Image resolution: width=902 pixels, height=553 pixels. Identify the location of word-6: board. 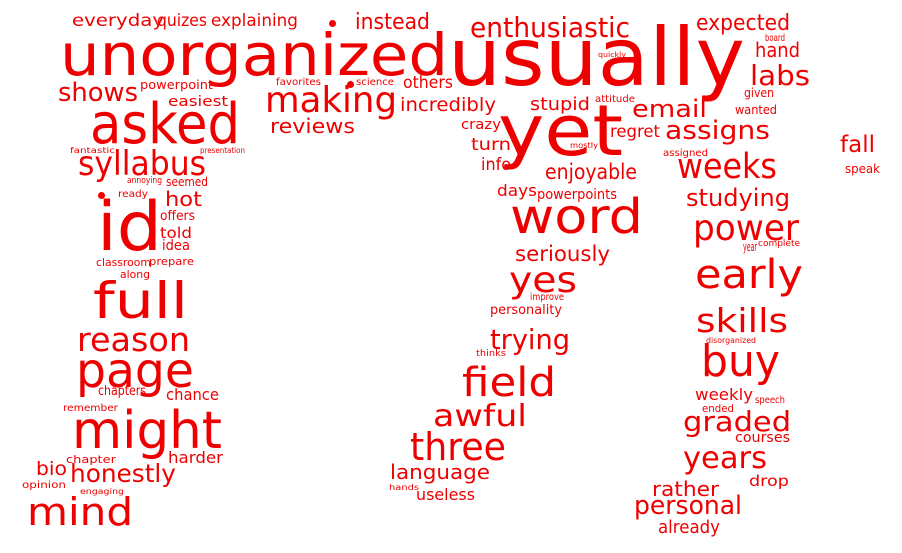
(775, 38).